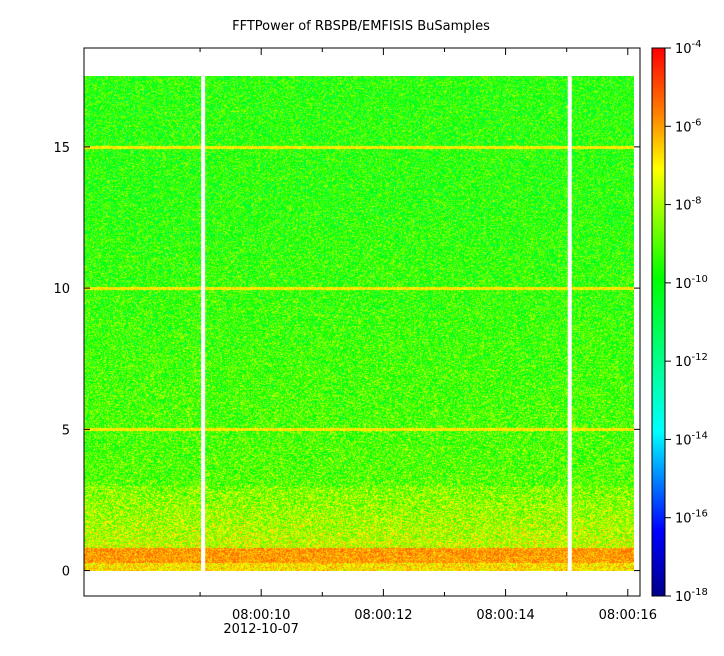 Image resolution: width=724 pixels, height=656 pixels. I want to click on x-tick-label: 08:00:10, so click(261, 615).